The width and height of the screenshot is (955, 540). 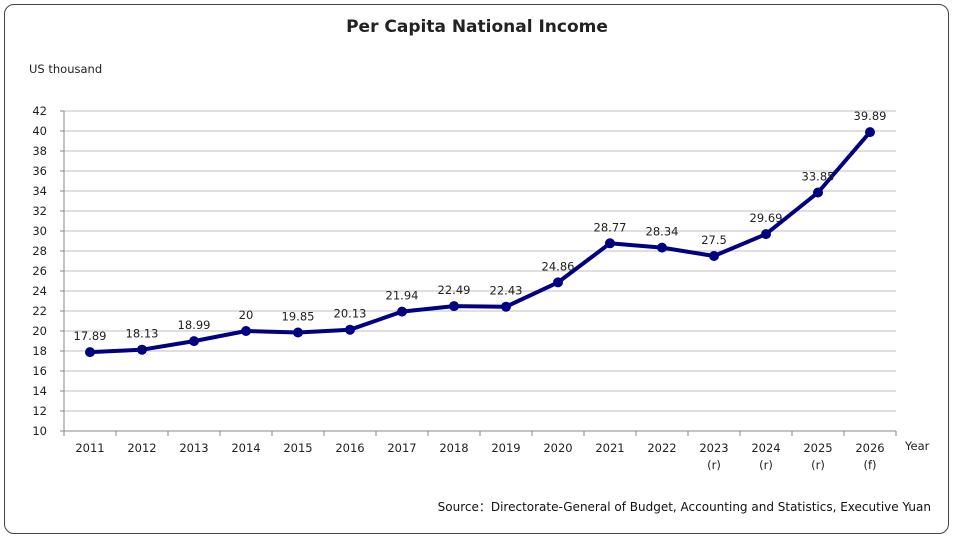 I want to click on x-tick-label: 2017, so click(x=401, y=448).